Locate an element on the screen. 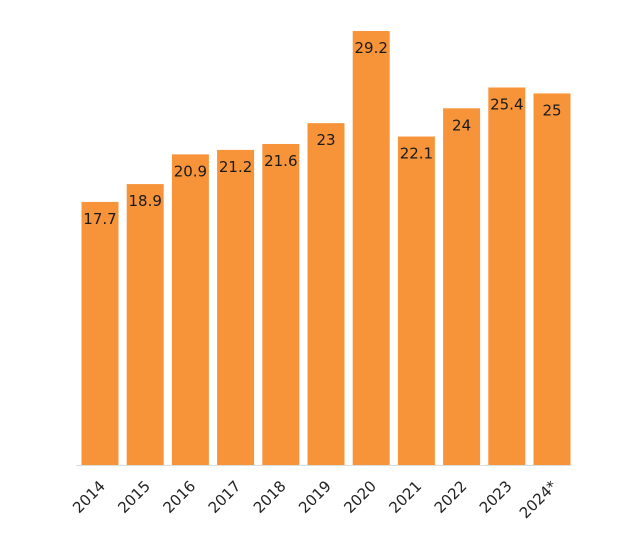  x-tick-label-2023: 2023 is located at coordinates (496, 497).